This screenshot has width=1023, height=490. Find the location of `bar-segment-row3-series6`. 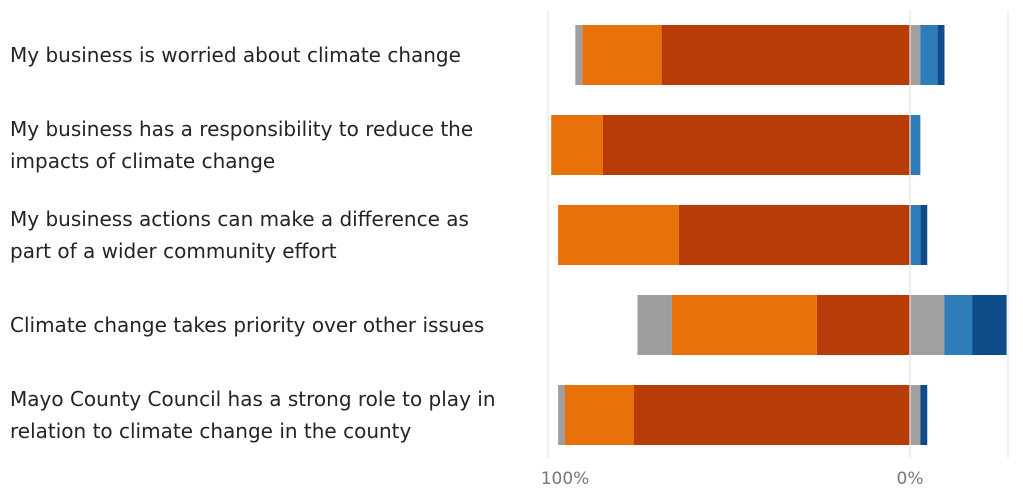

bar-segment-row3-series6 is located at coordinates (924, 235).